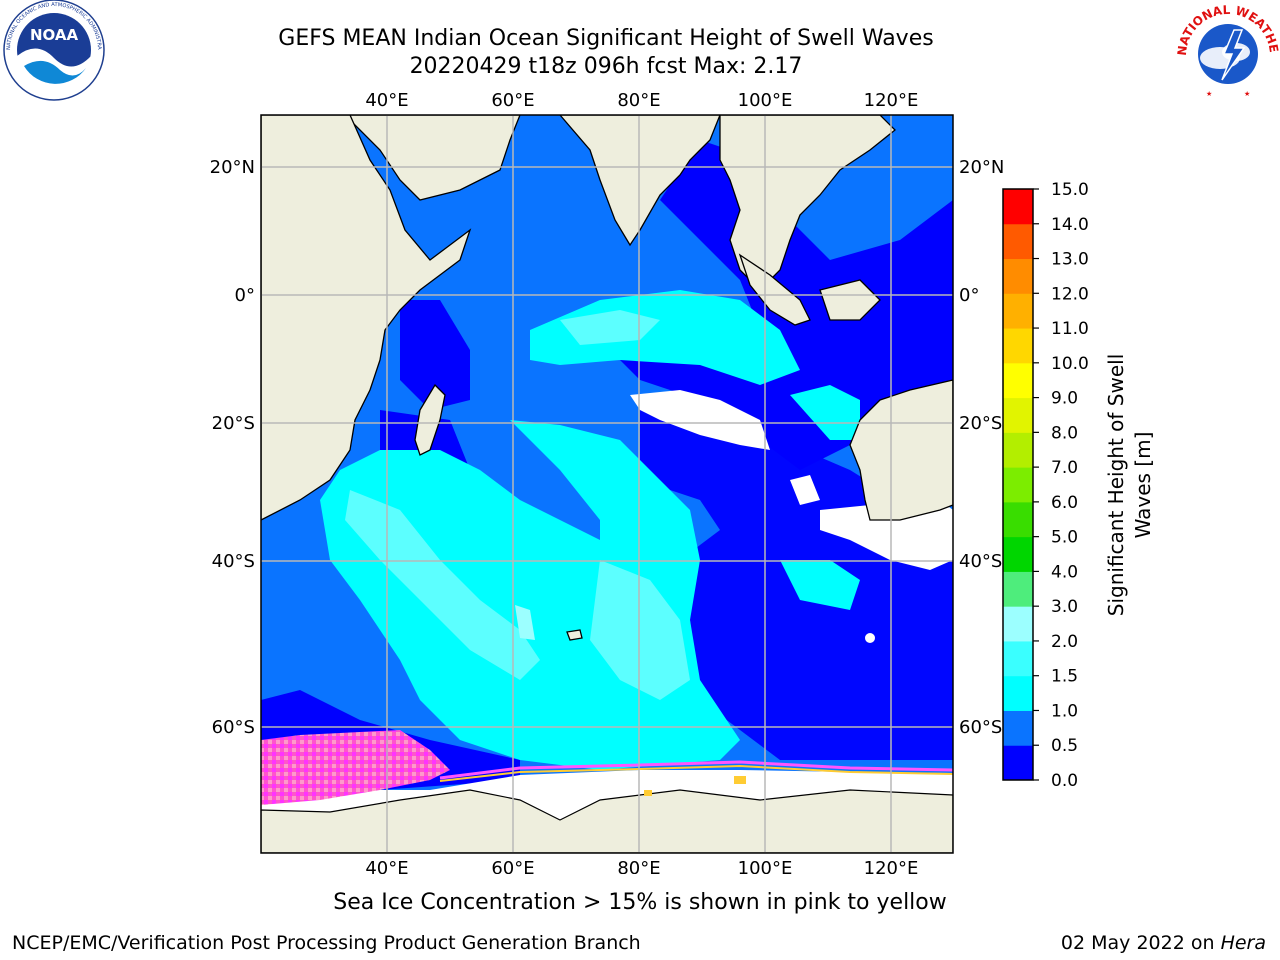 This screenshot has height=960, width=1280. I want to click on colorbar-tick-label: 7.0, so click(1064, 468).